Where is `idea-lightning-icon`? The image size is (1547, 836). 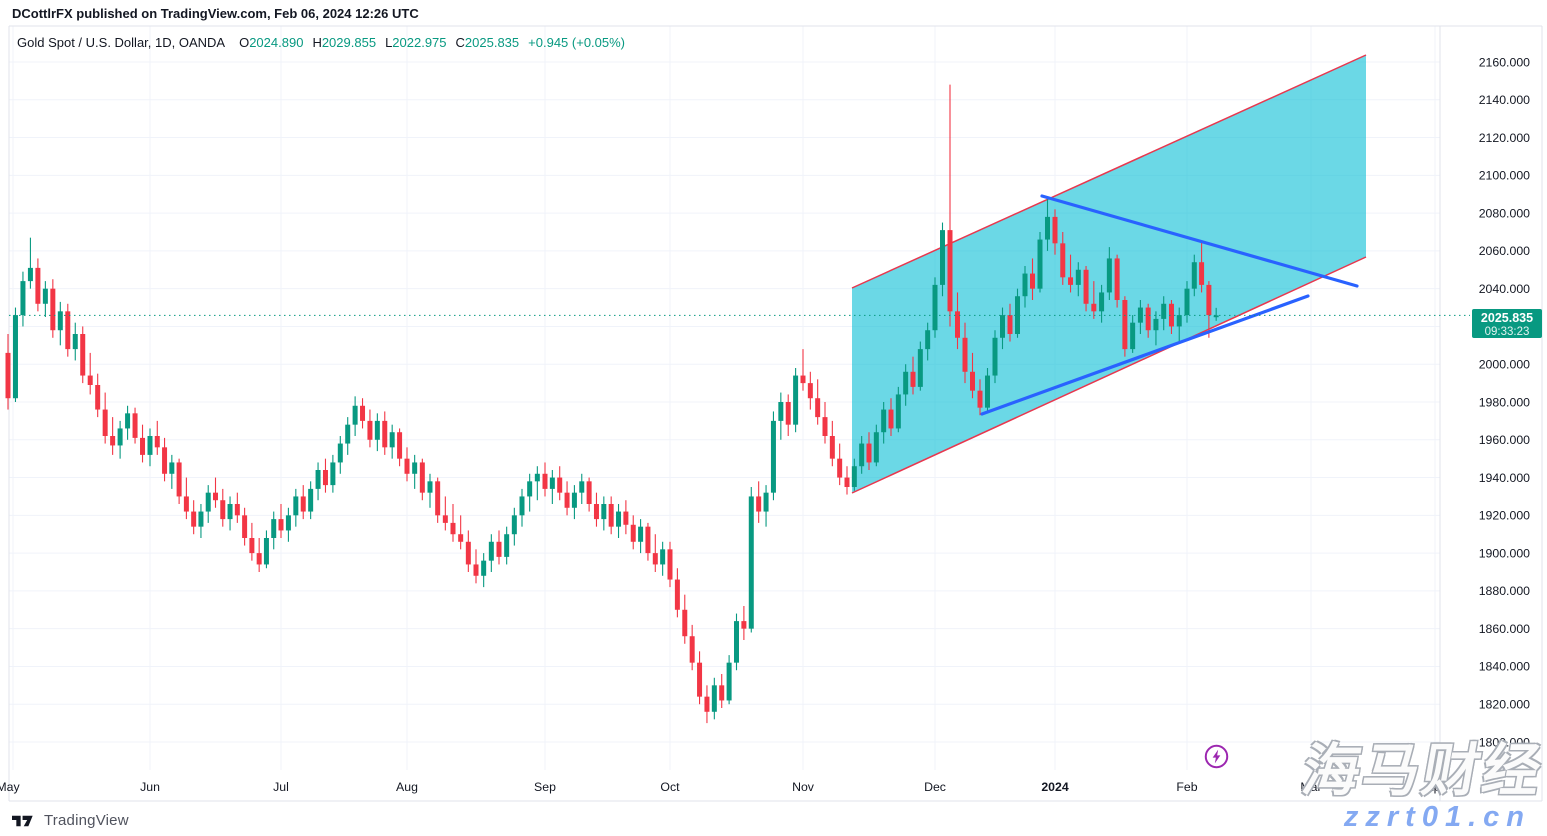 idea-lightning-icon is located at coordinates (1216, 756).